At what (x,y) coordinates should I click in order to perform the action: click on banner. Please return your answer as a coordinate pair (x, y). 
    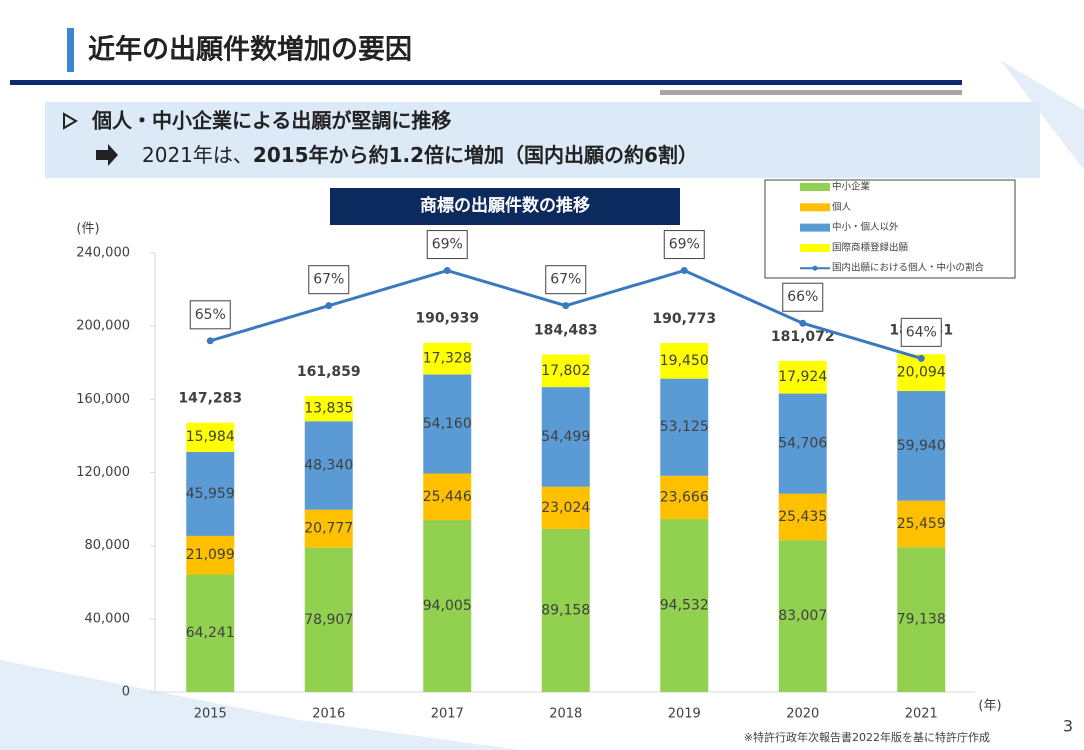
    Looking at the image, I should click on (542, 140).